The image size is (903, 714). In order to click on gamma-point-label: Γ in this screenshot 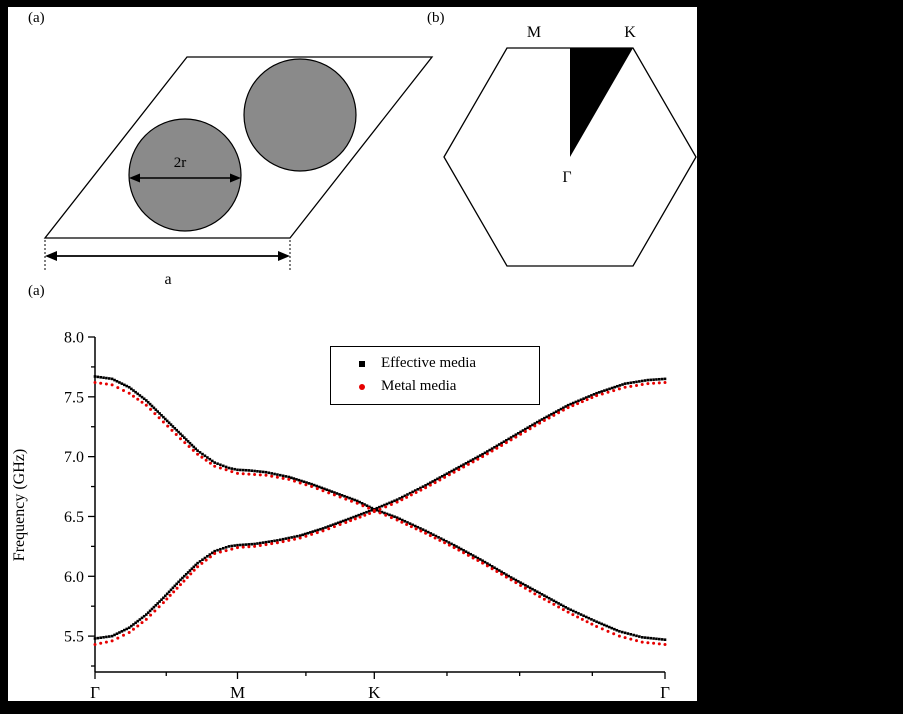, I will do `click(566, 177)`.